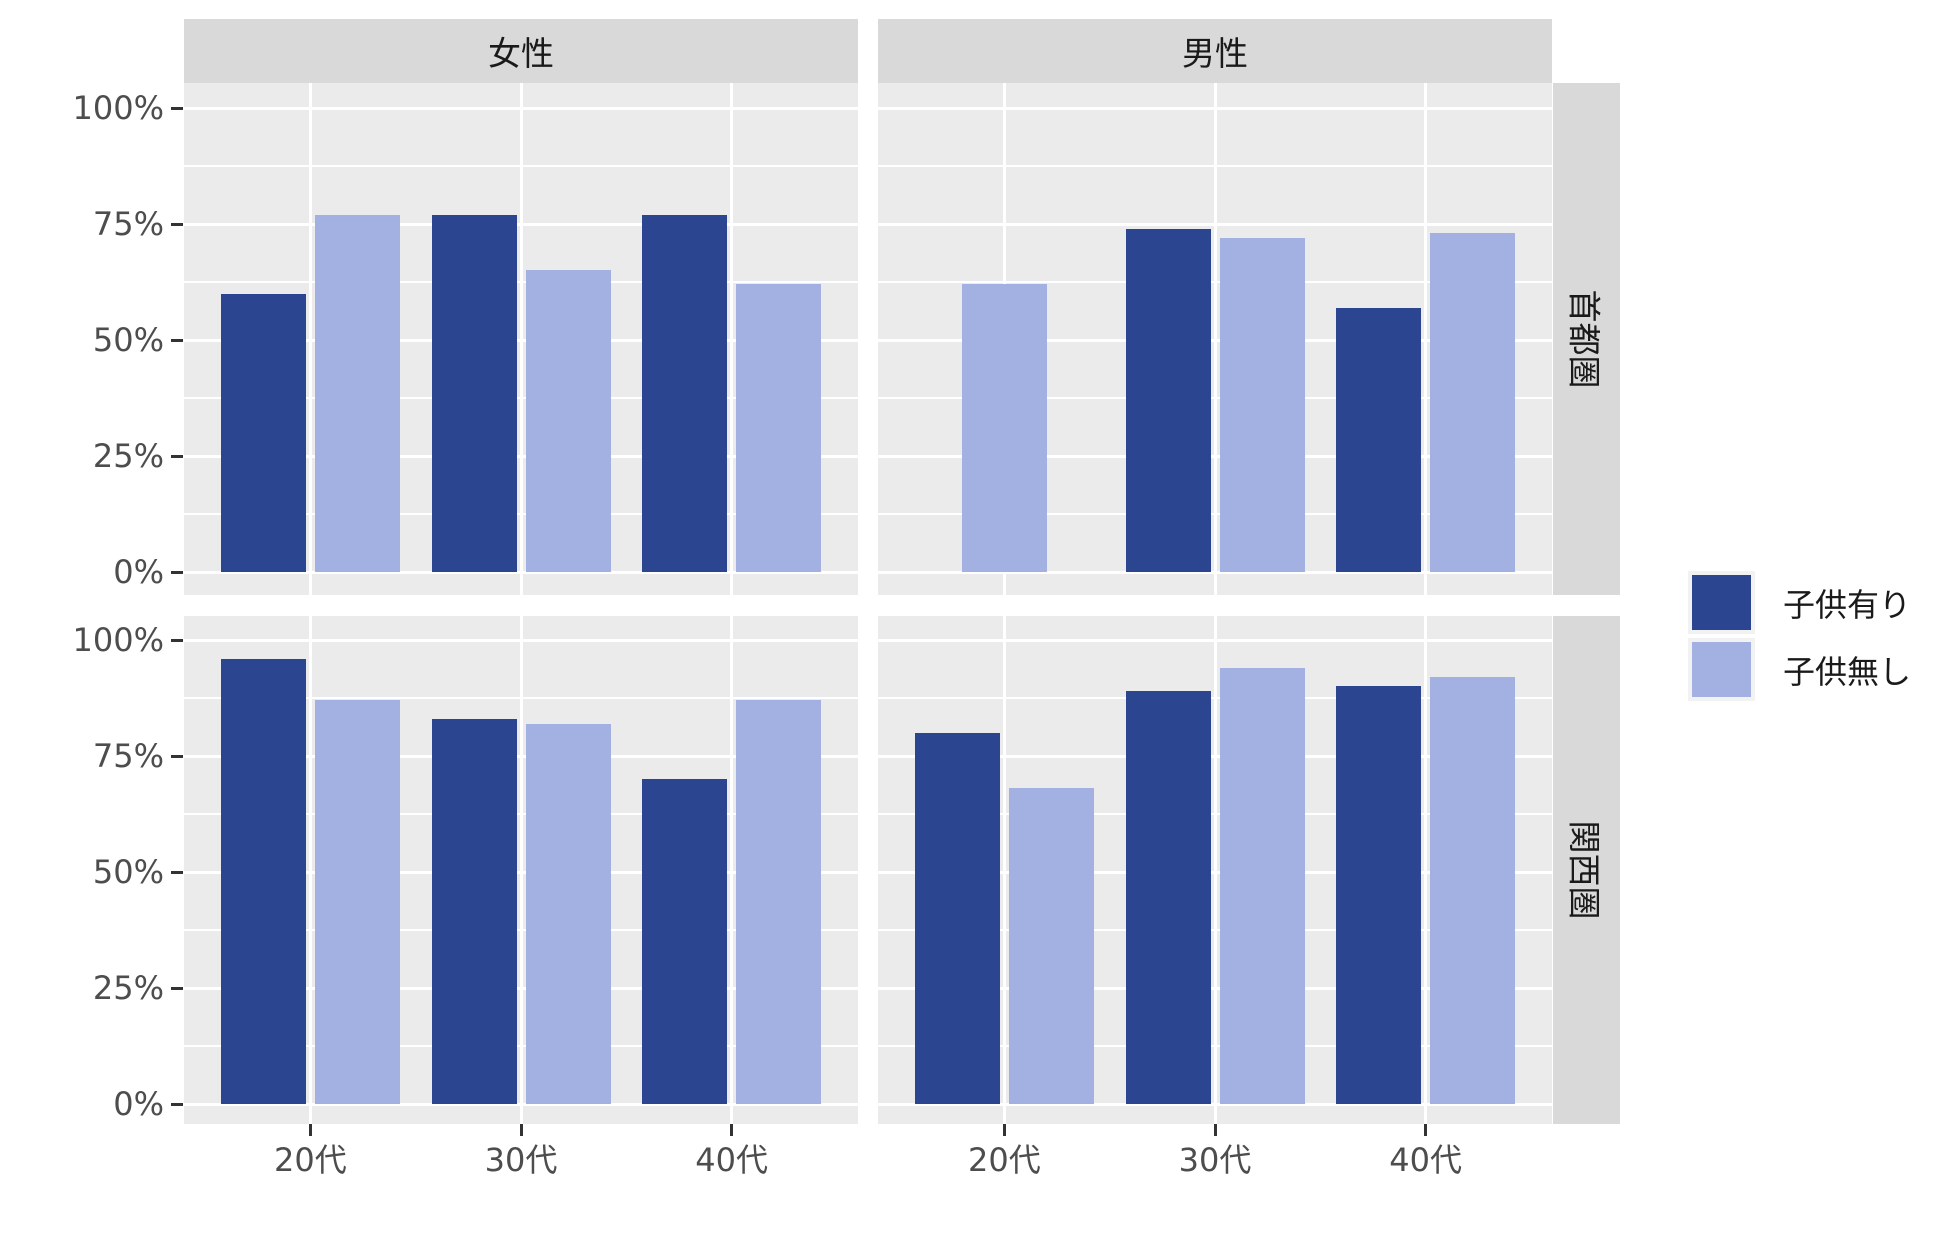 This screenshot has width=1950, height=1247. Describe the element at coordinates (1847, 604) in the screenshot. I see `legend-label: 子供有り` at that location.